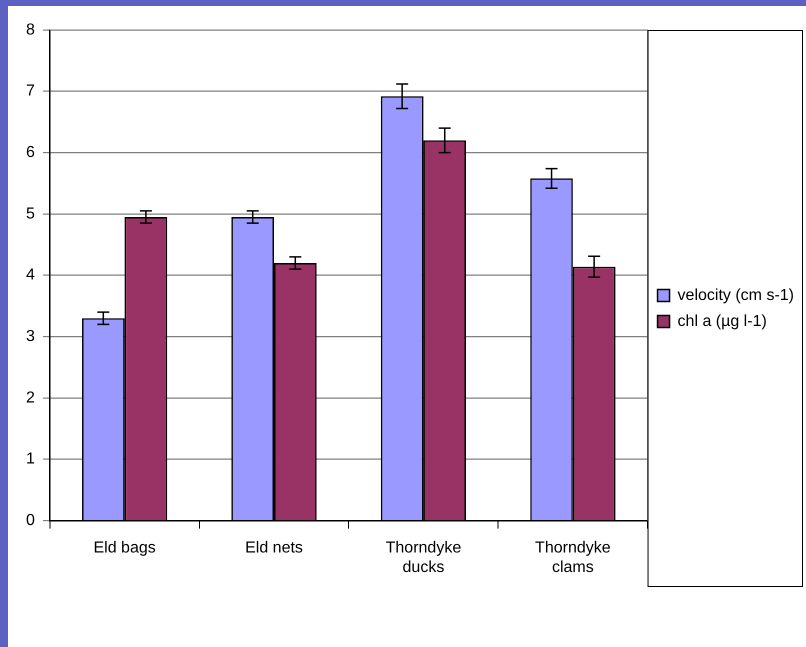 This screenshot has height=647, width=806. Describe the element at coordinates (736, 295) in the screenshot. I see `legend-label: velocity (cm s-1)` at that location.